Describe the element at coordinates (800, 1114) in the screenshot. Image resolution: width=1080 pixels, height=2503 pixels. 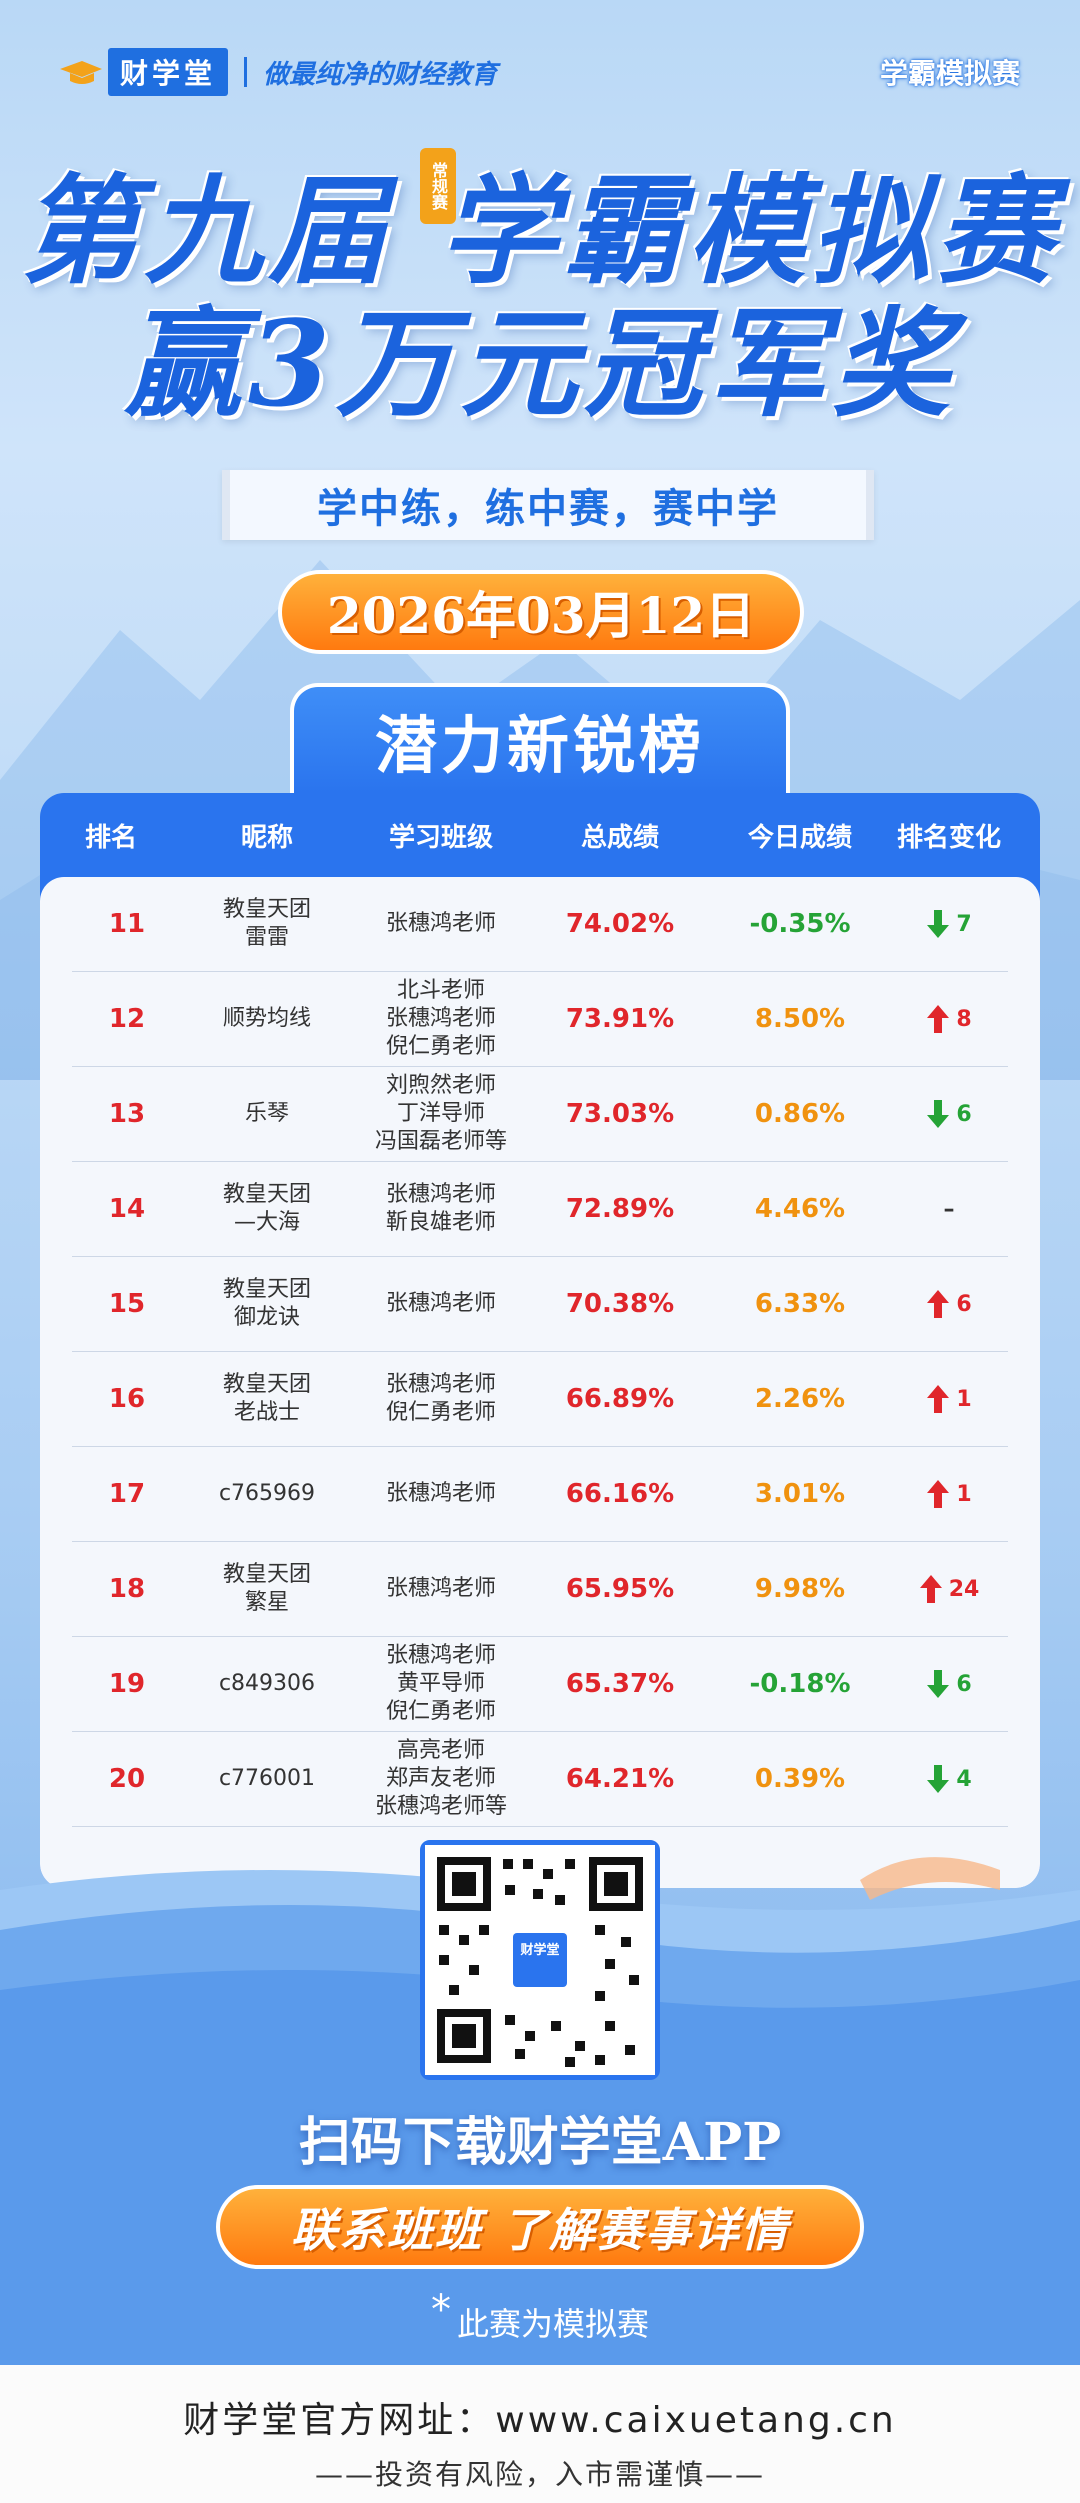
I see `today-score-cell: 0.86%` at that location.